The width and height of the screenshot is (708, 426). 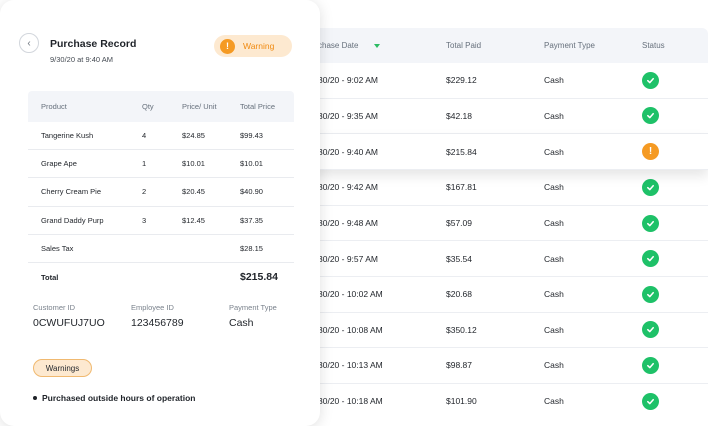 I want to click on item-total-price: $40.90, so click(x=251, y=192).